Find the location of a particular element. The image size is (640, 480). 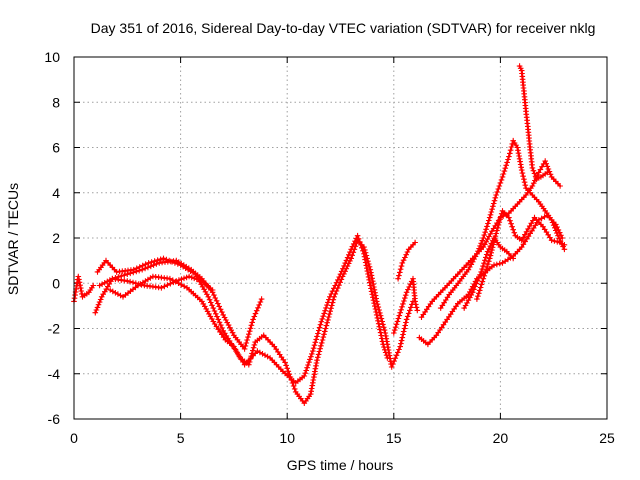

x-tick-label: 20 is located at coordinates (501, 438).